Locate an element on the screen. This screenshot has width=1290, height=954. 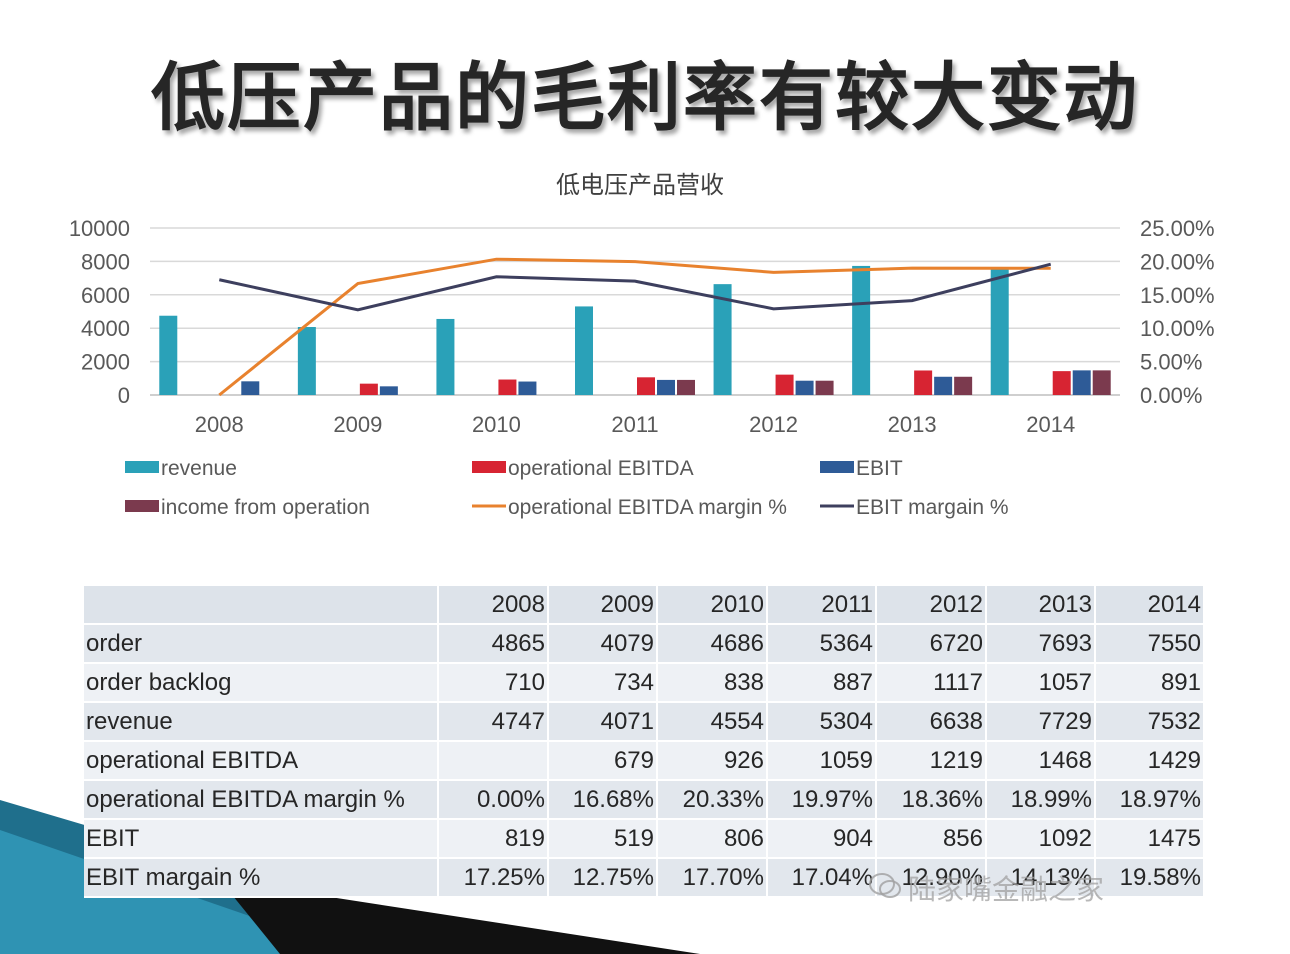
table-cell: 12.90% is located at coordinates (931, 878).